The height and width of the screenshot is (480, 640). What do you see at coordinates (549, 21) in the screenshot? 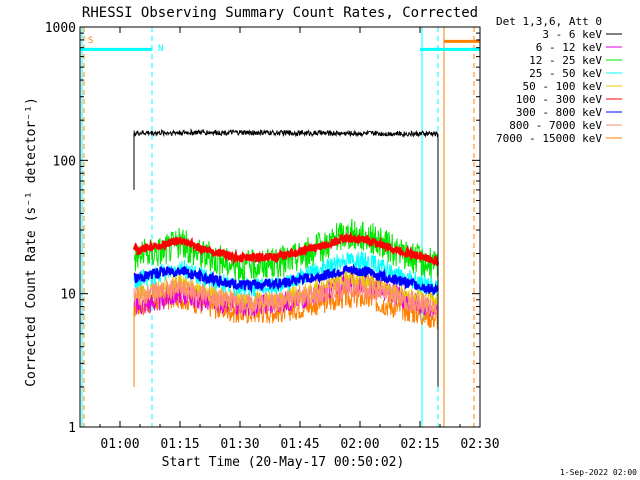
I see `legend-header: Det 1,3,6, Att 0` at bounding box center [549, 21].